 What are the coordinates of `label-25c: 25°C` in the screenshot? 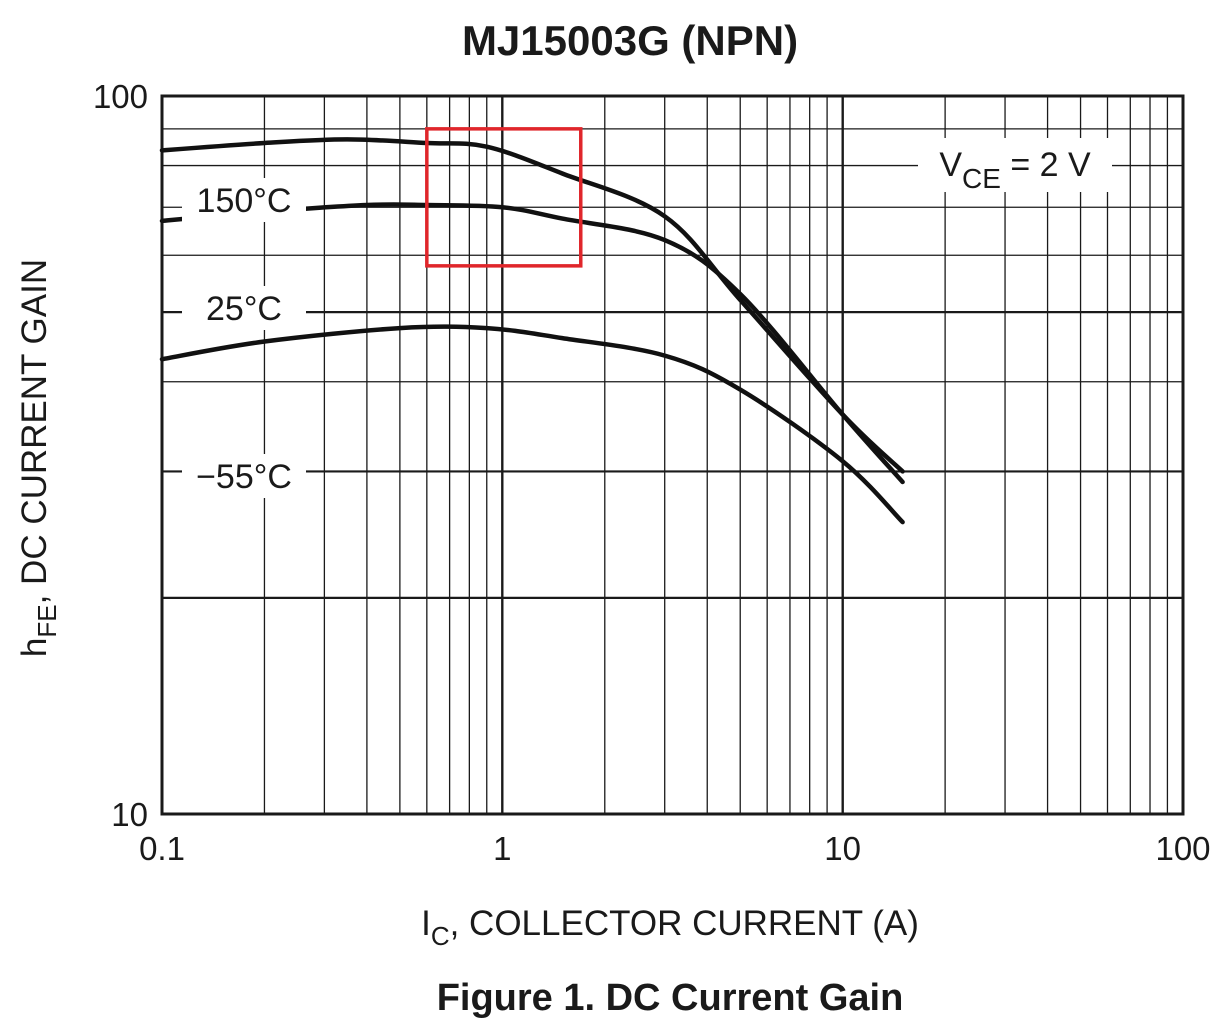 It's located at (244, 309).